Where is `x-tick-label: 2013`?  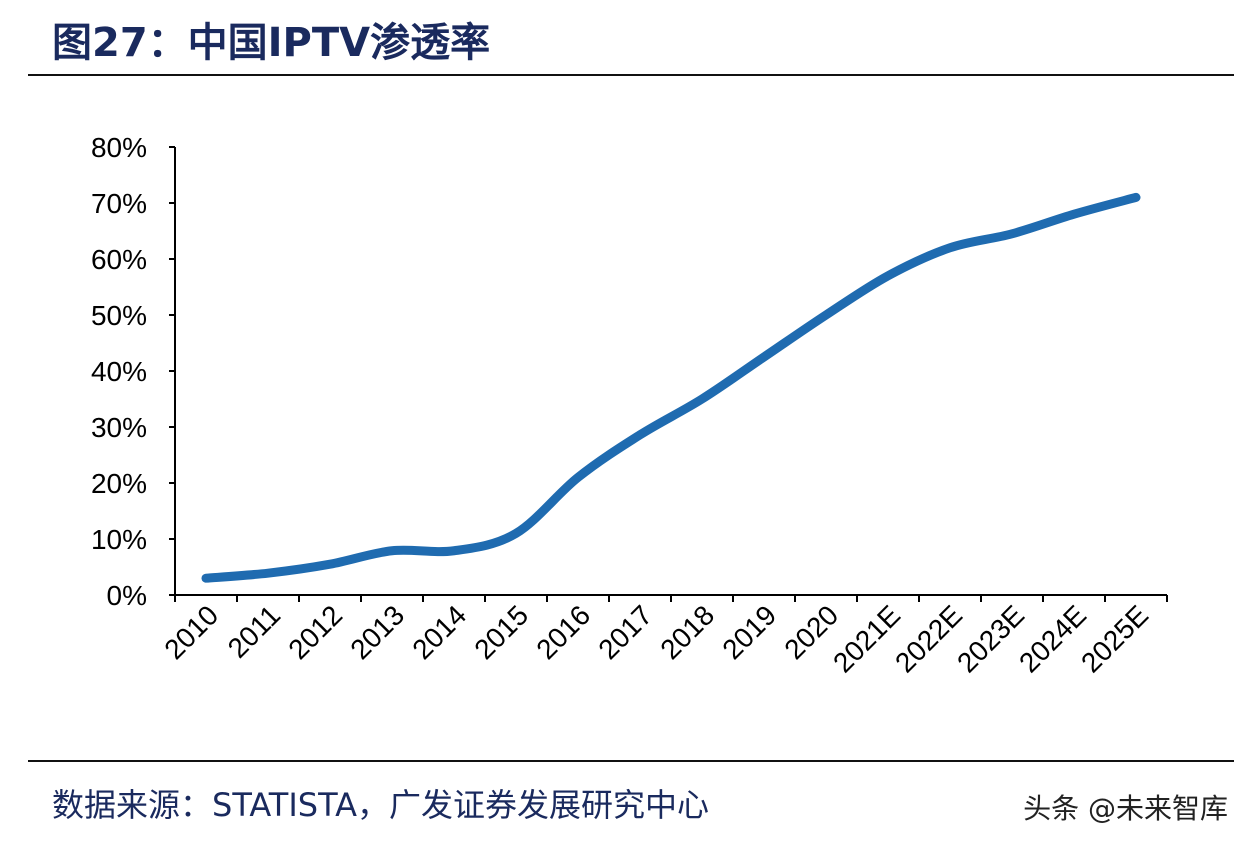
x-tick-label: 2013 is located at coordinates (377, 632).